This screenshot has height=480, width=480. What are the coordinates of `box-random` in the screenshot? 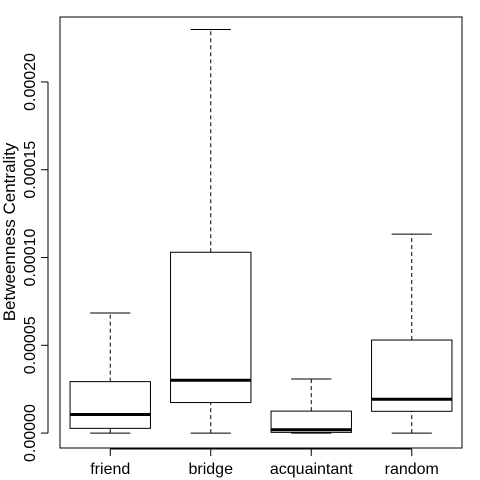 It's located at (412, 333).